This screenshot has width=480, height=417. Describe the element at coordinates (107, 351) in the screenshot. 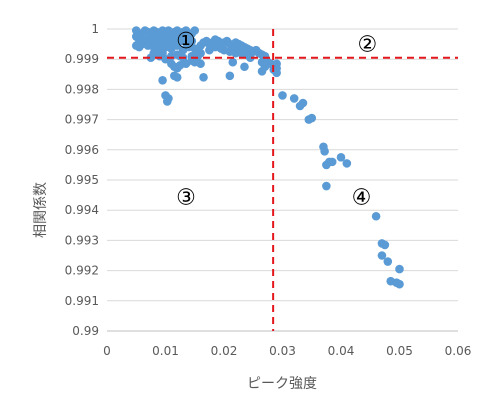

I see `x-tick-label: 0` at that location.